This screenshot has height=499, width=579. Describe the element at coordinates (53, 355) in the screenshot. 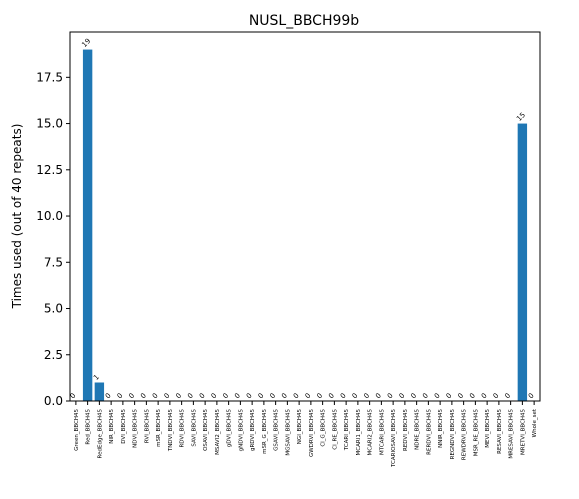

I see `y-tick-label: 2.5` at that location.